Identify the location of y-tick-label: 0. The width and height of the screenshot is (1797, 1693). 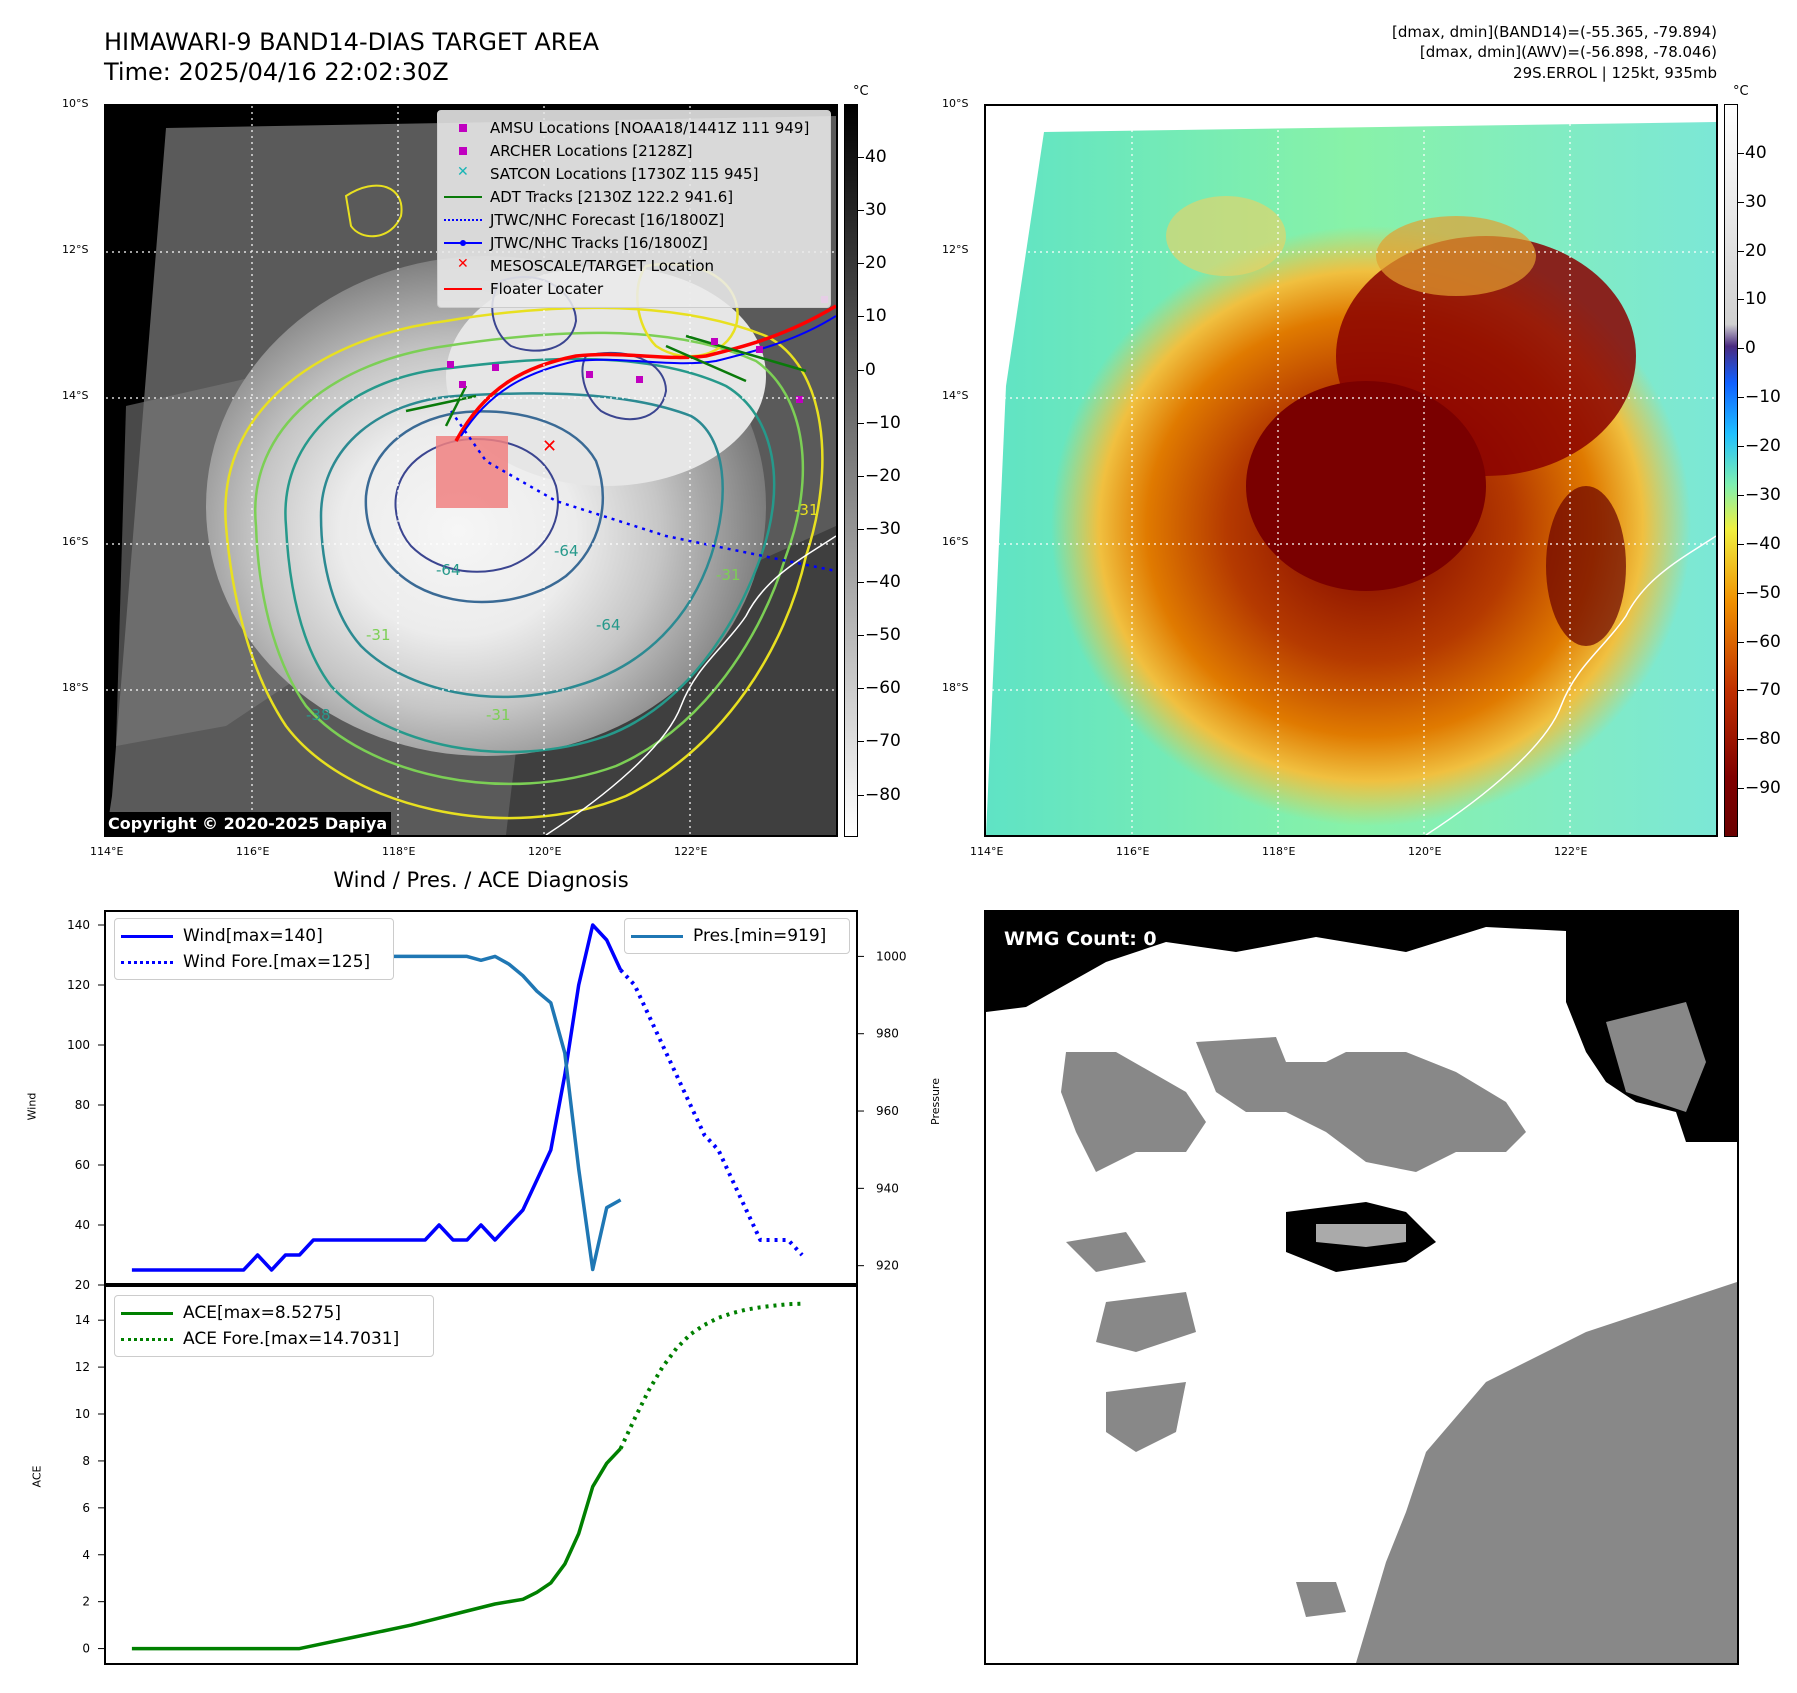
(86, 1649).